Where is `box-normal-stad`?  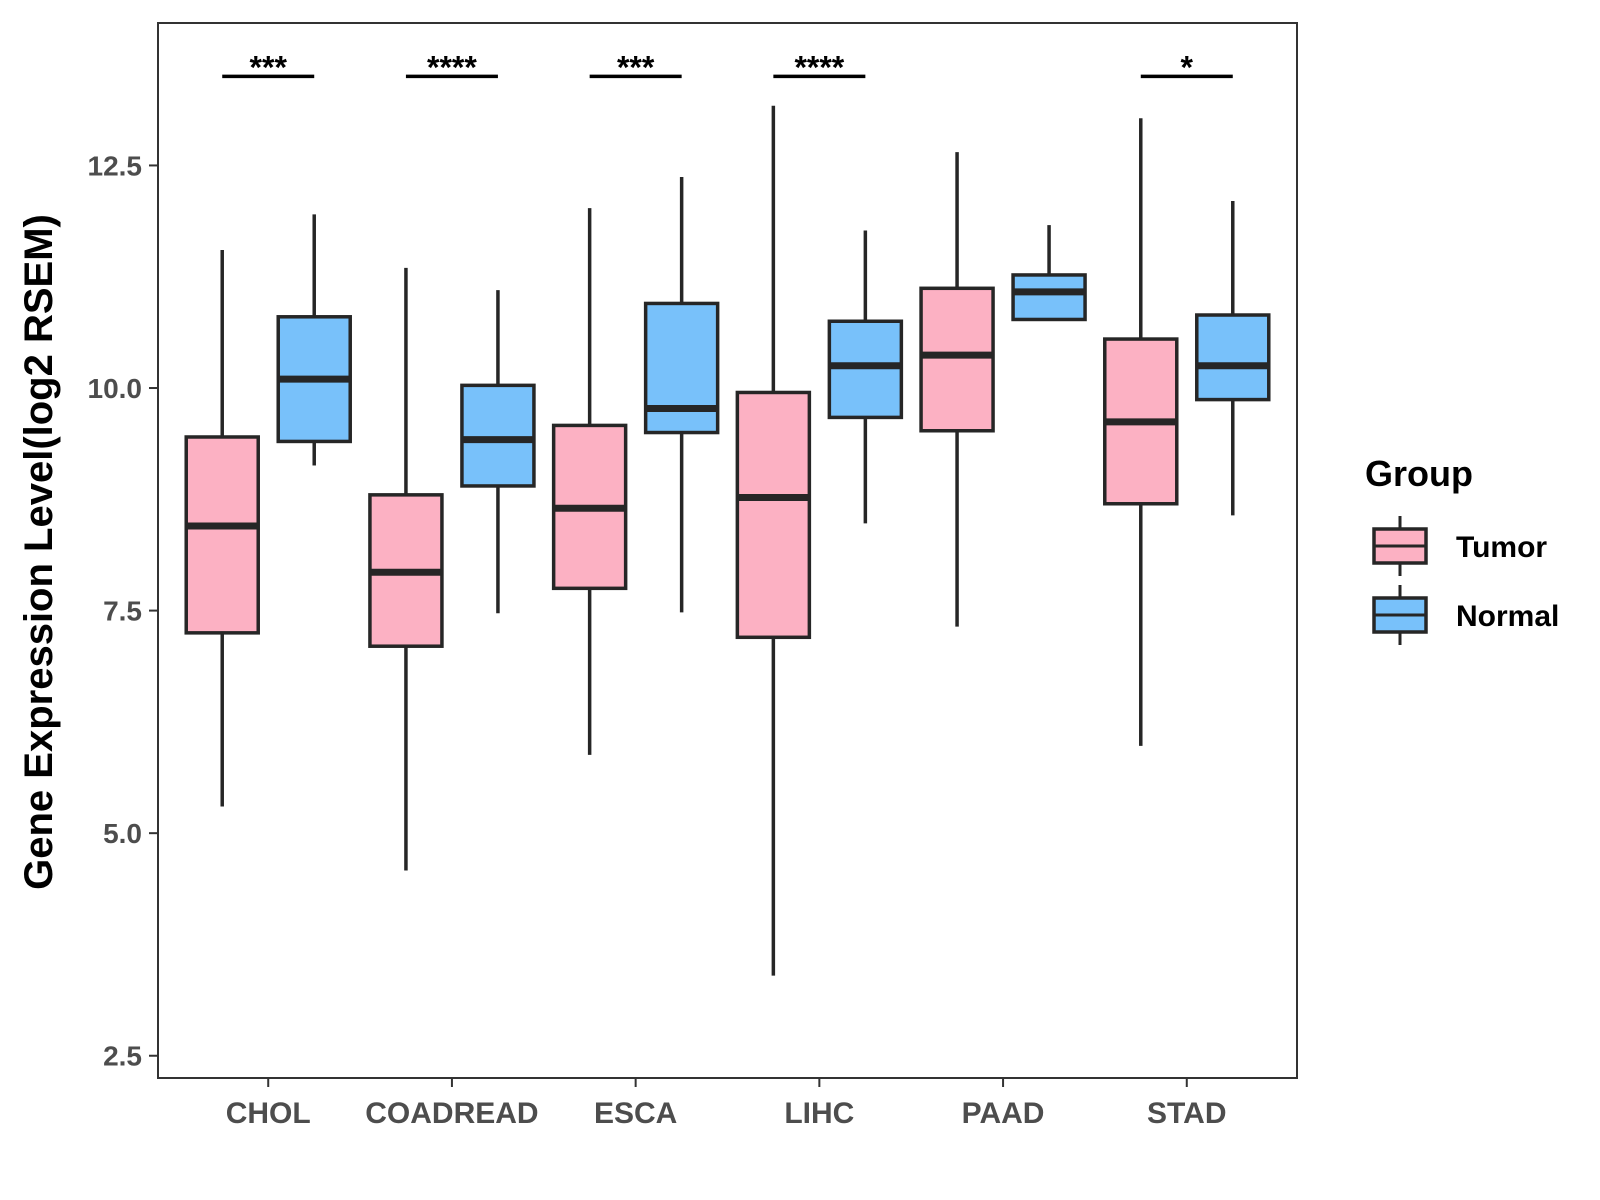 box-normal-stad is located at coordinates (1233, 358).